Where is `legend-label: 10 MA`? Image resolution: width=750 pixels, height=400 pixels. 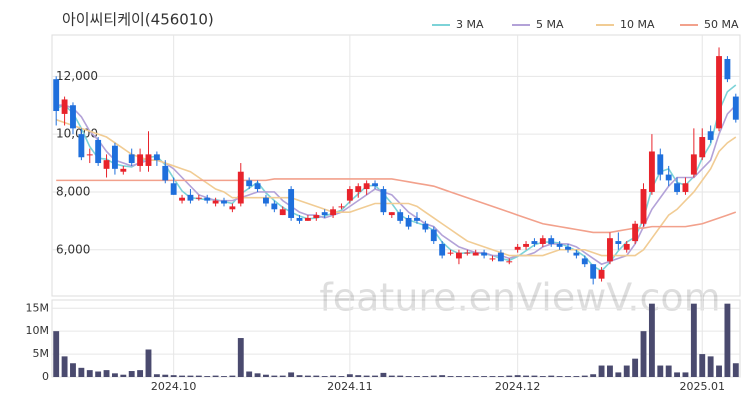
legend-label: 10 MA is located at coordinates (637, 24).